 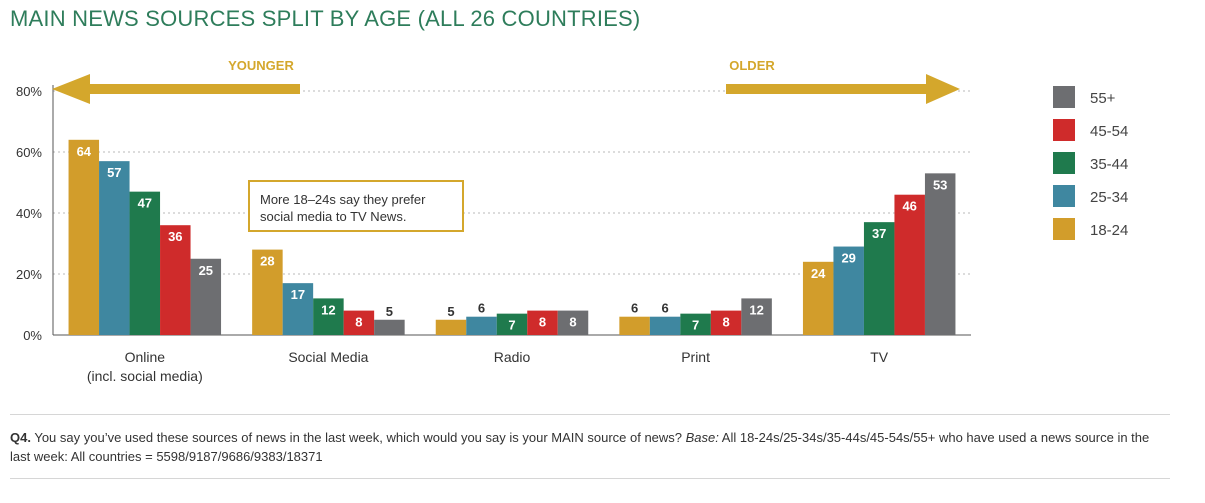 What do you see at coordinates (909, 206) in the screenshot?
I see `data-label: 46` at bounding box center [909, 206].